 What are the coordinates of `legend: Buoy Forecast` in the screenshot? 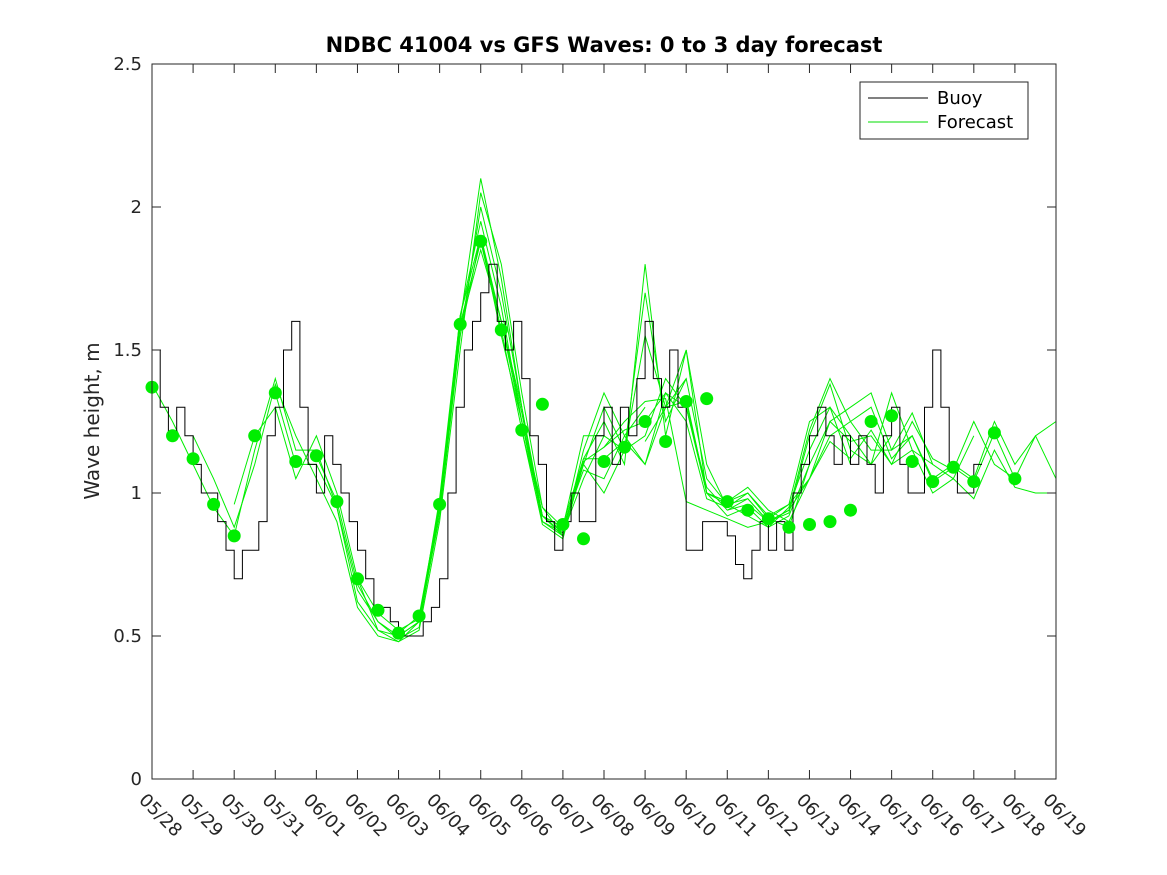 It's located at (944, 110).